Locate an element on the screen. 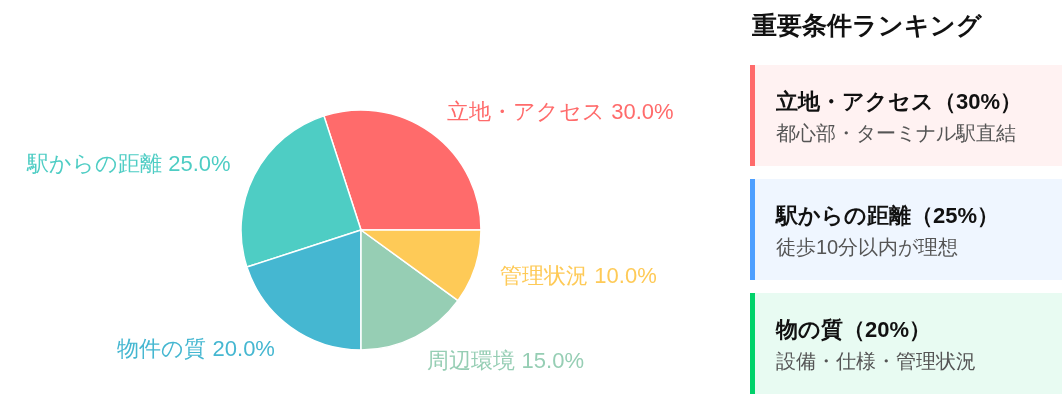 Image resolution: width=1062 pixels, height=411 pixels. slice-label: 駅からの距離 25.0% is located at coordinates (128, 164).